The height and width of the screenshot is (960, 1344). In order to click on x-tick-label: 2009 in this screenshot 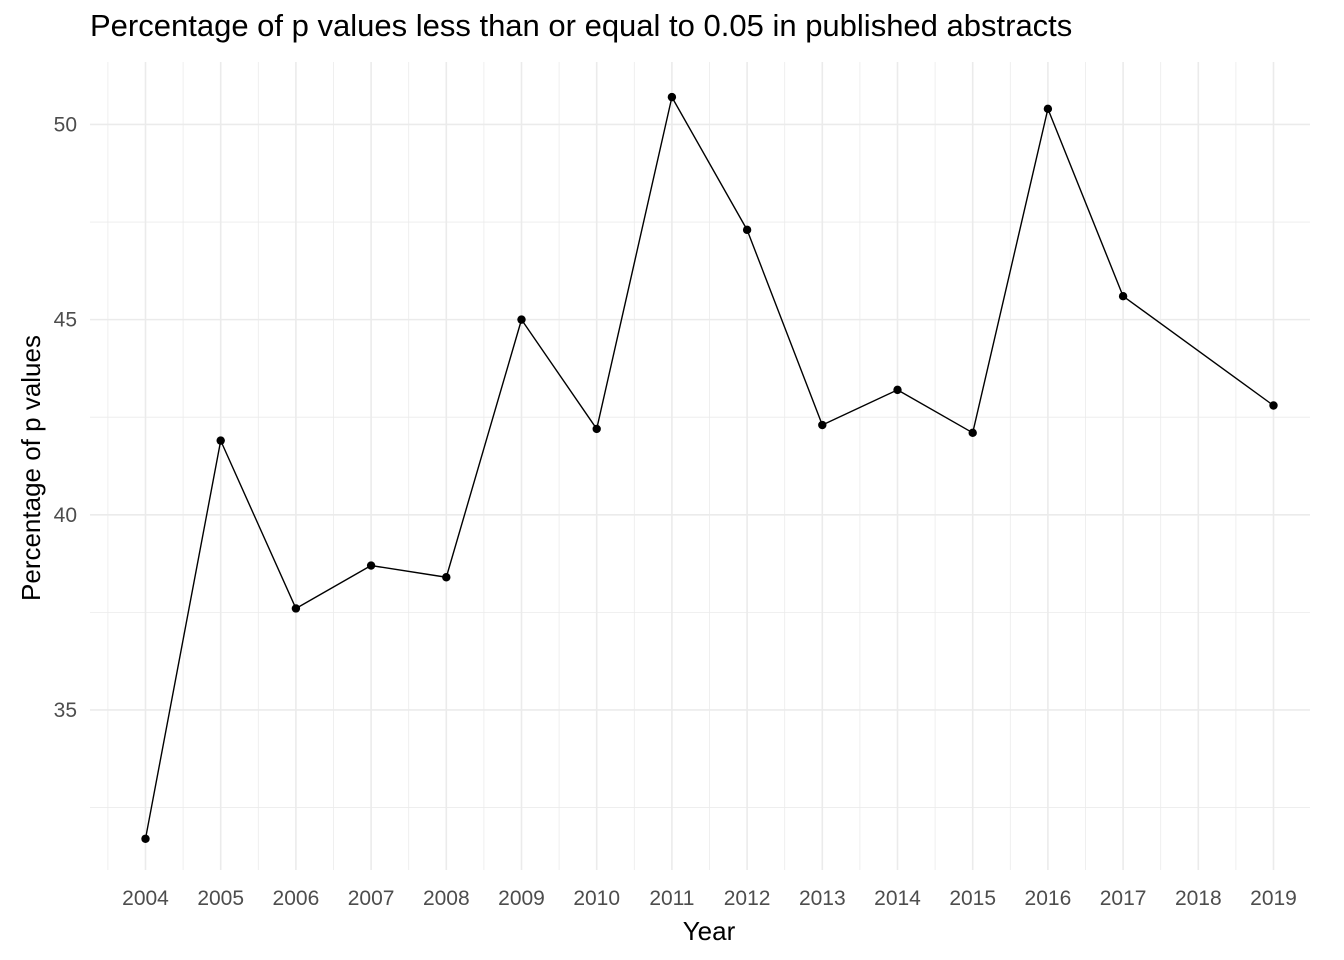, I will do `click(521, 898)`.